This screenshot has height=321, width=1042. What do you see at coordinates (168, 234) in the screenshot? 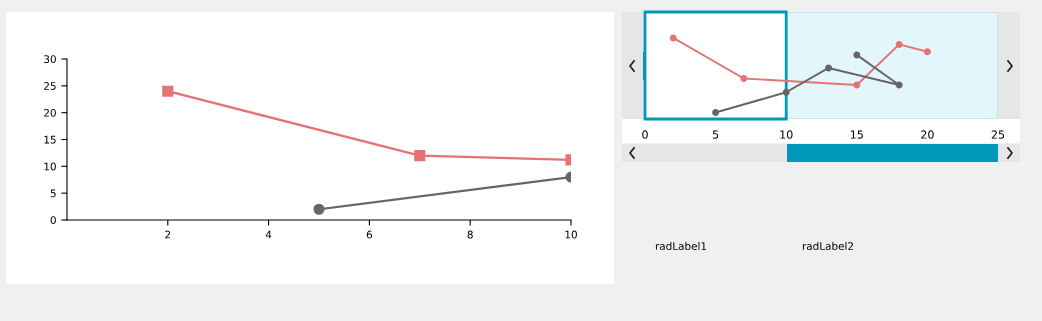
I see `x-tick-label: 2` at bounding box center [168, 234].